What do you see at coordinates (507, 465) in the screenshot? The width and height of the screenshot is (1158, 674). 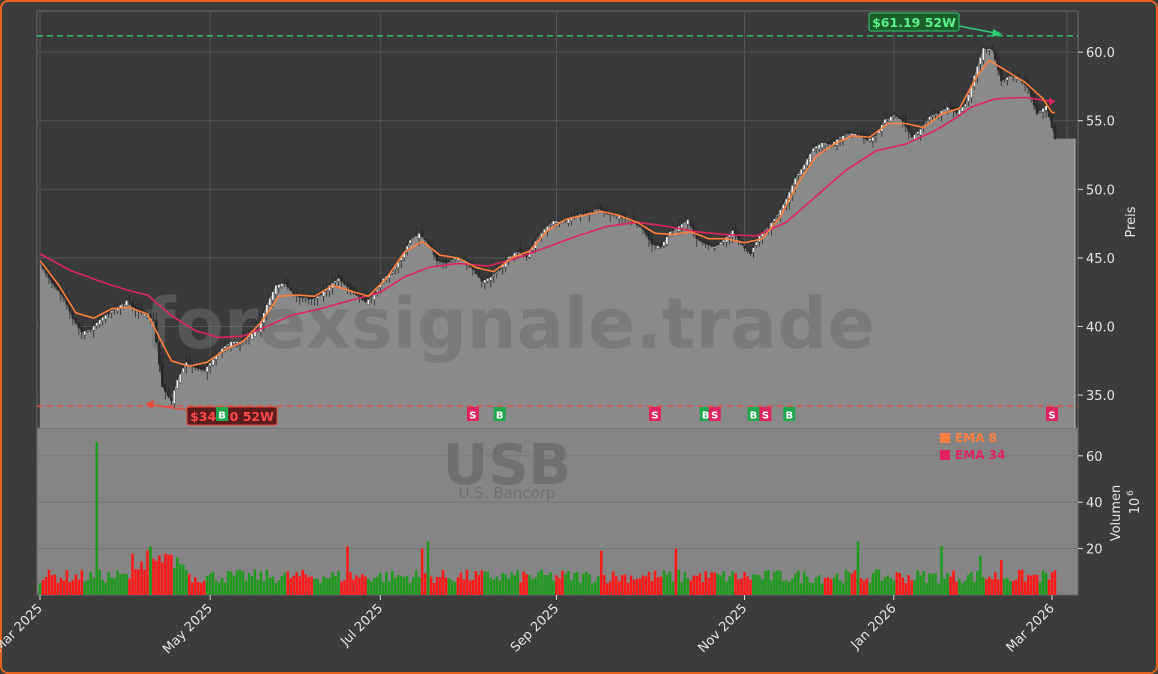 I see `symbol-watermark: USB` at bounding box center [507, 465].